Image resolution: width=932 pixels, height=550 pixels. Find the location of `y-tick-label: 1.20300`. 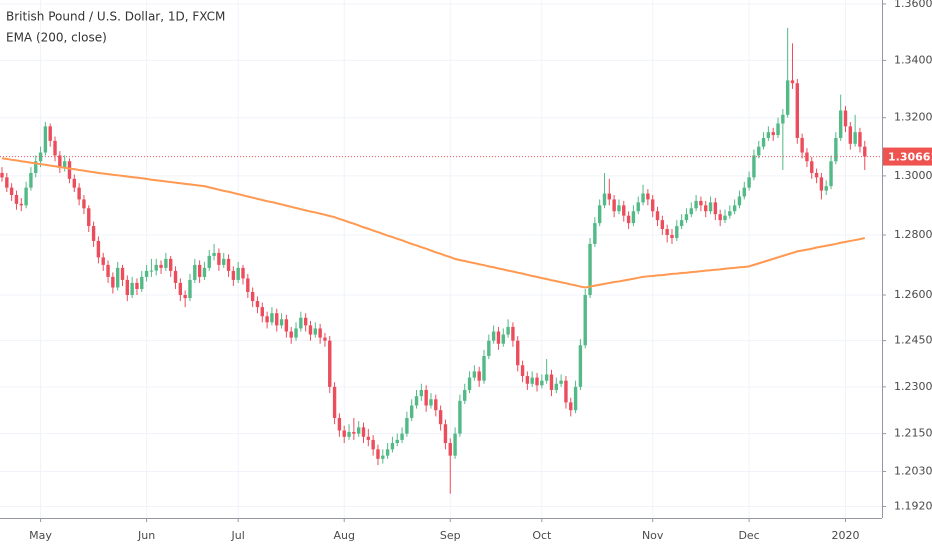

y-tick-label: 1.20300 is located at coordinates (913, 470).